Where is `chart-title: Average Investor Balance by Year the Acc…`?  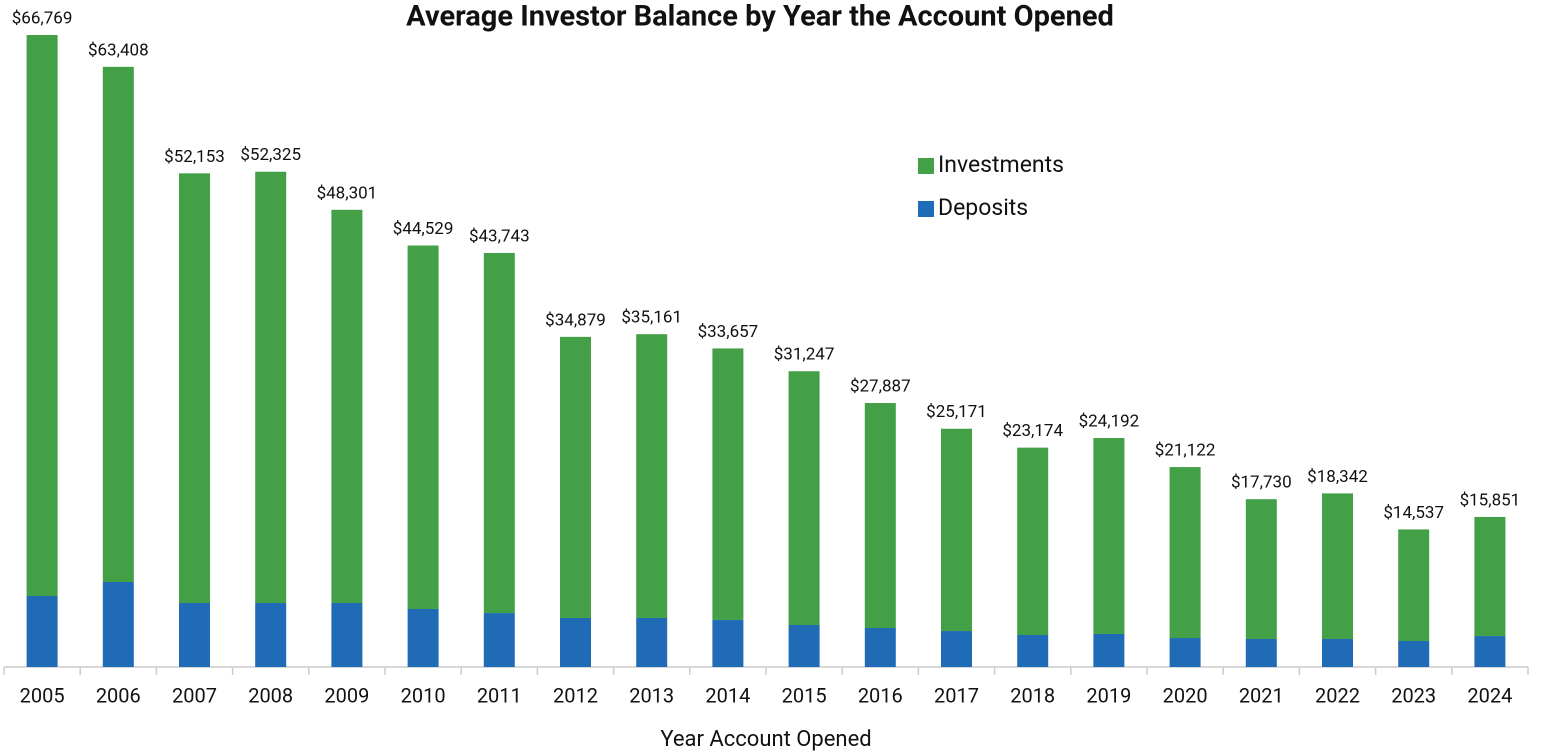 chart-title: Average Investor Balance by Year the Acc… is located at coordinates (760, 17).